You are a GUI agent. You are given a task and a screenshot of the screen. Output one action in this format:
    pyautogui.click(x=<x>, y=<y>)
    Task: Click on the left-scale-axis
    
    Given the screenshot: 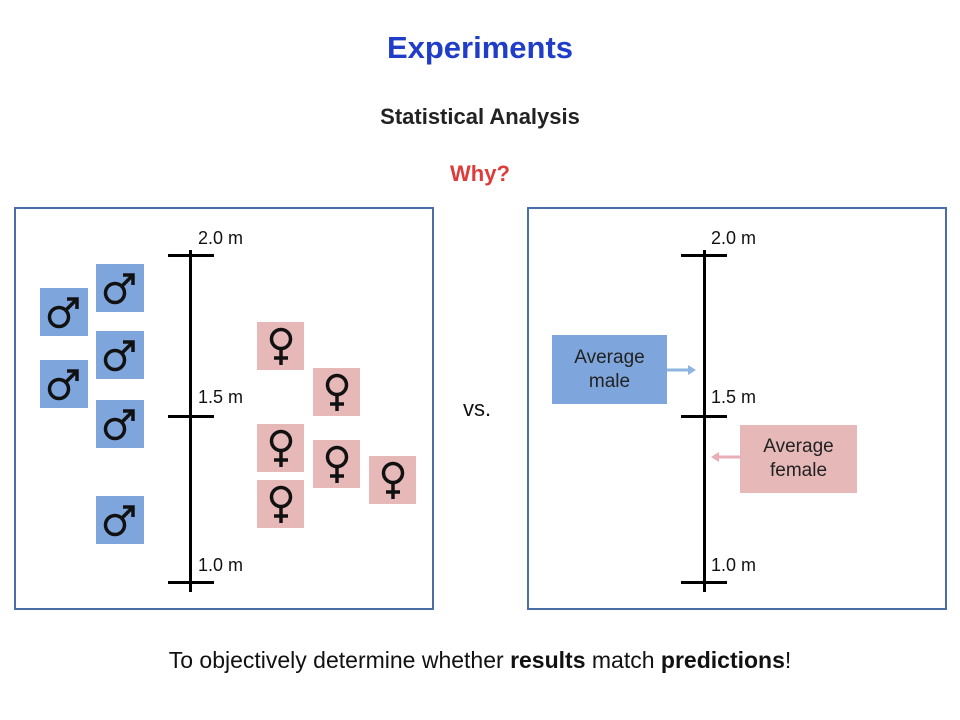 What is the action you would take?
    pyautogui.click(x=190, y=421)
    